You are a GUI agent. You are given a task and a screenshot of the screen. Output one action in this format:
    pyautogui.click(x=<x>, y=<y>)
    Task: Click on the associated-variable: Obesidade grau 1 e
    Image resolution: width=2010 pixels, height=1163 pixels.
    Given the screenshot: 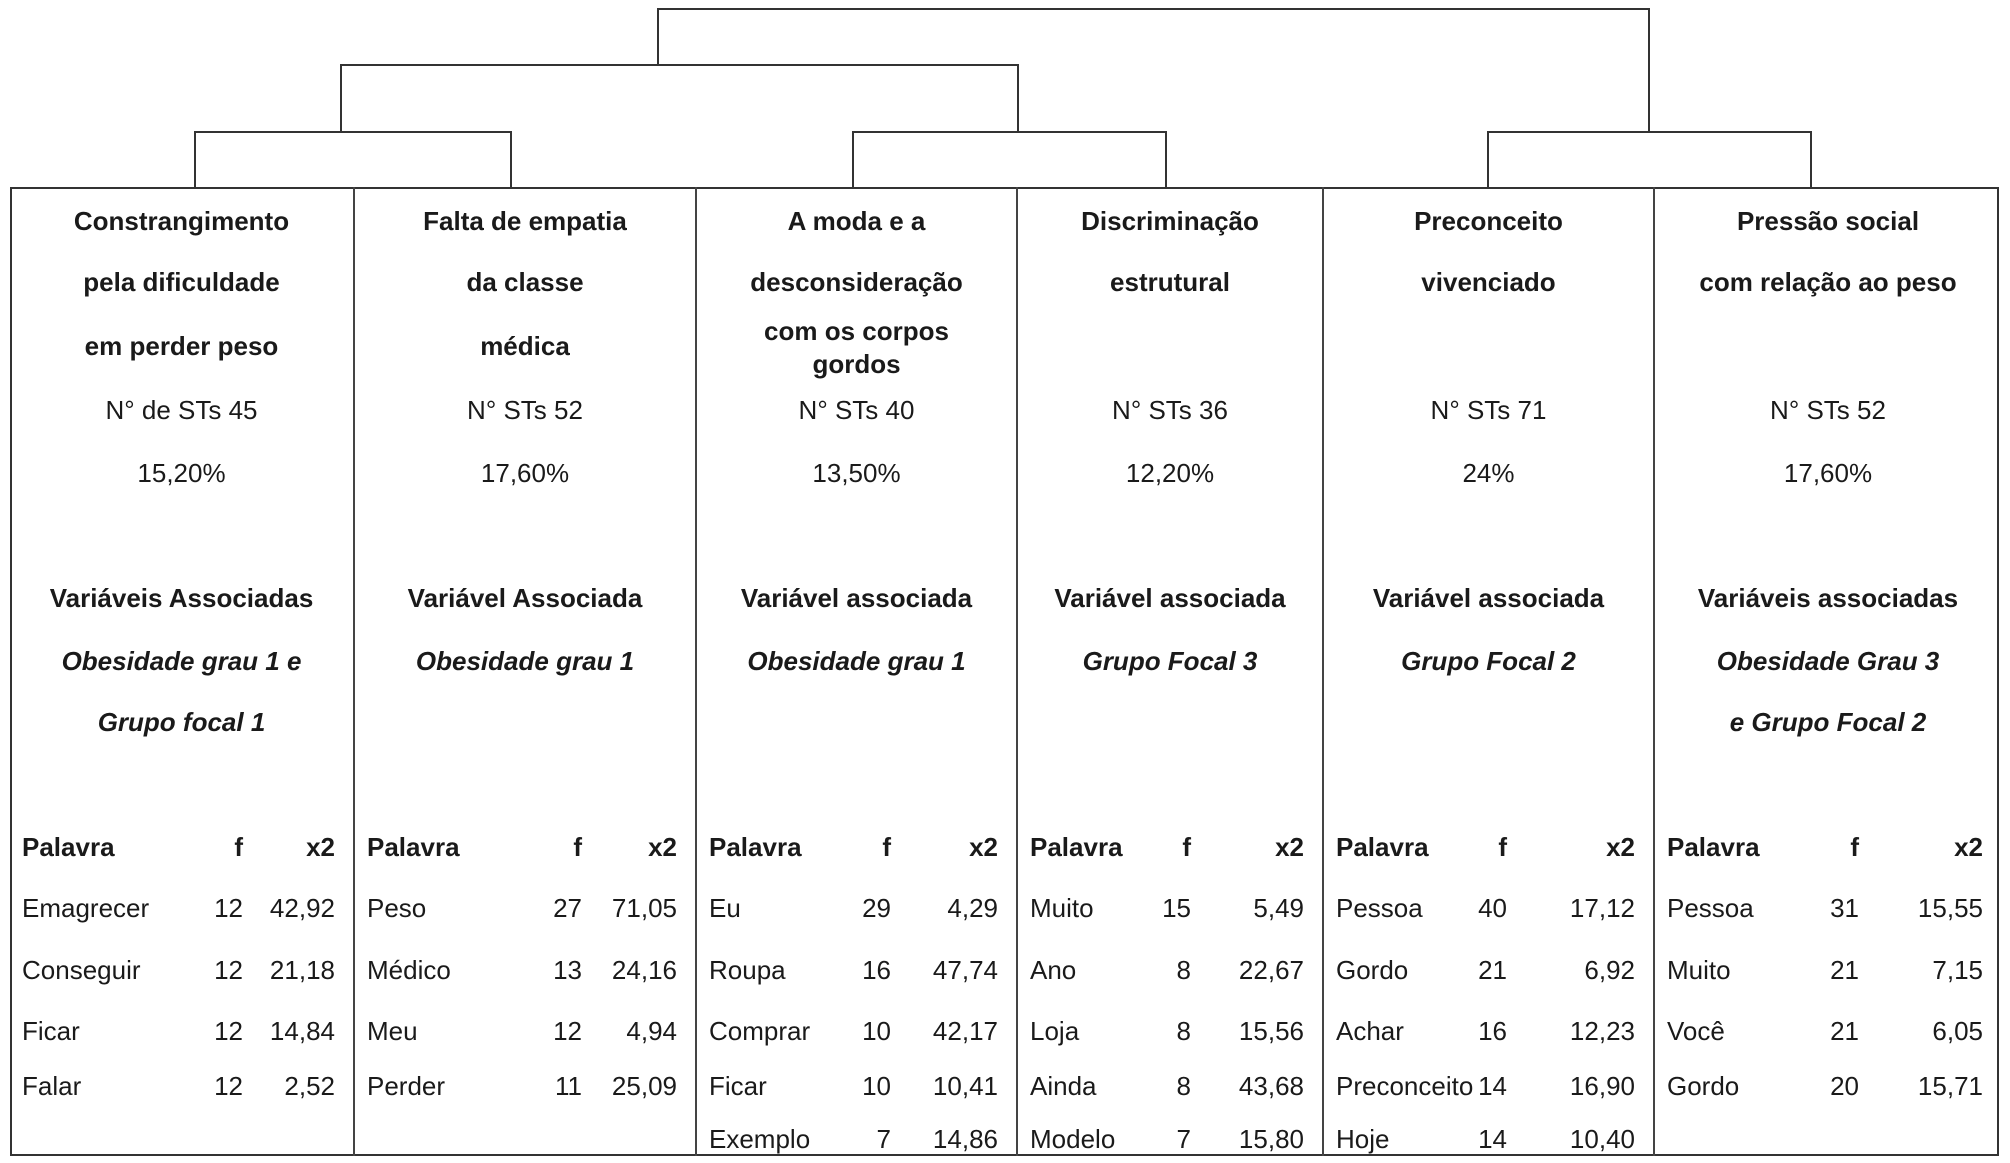 What is the action you would take?
    pyautogui.click(x=181, y=661)
    